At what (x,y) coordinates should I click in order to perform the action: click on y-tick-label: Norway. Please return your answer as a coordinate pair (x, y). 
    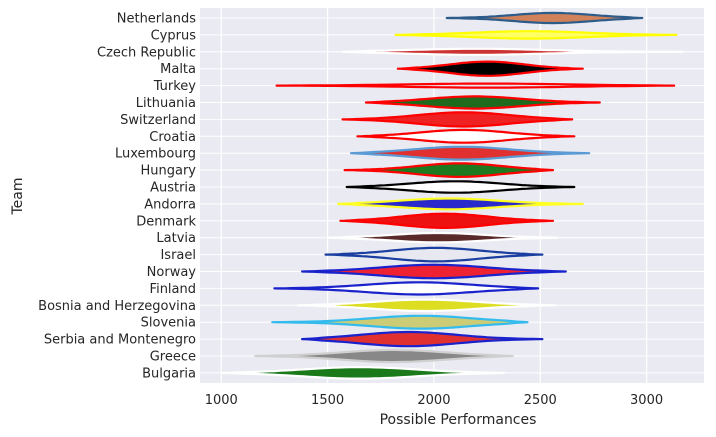
    Looking at the image, I should click on (172, 272).